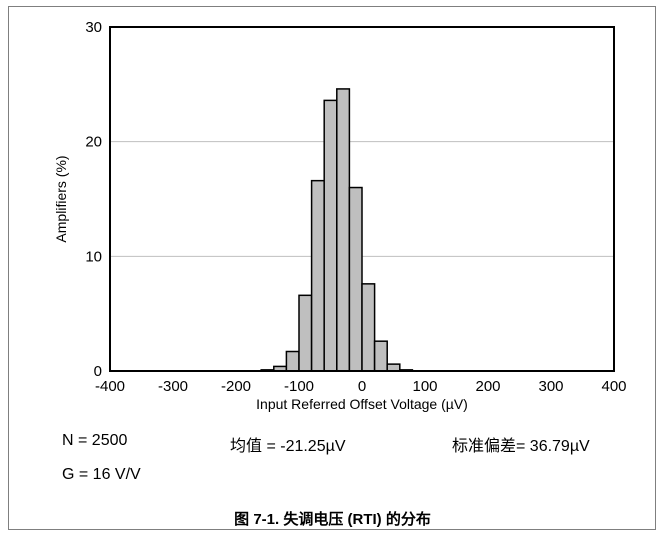  What do you see at coordinates (362, 386) in the screenshot?
I see `x-tick-label-4: 0` at bounding box center [362, 386].